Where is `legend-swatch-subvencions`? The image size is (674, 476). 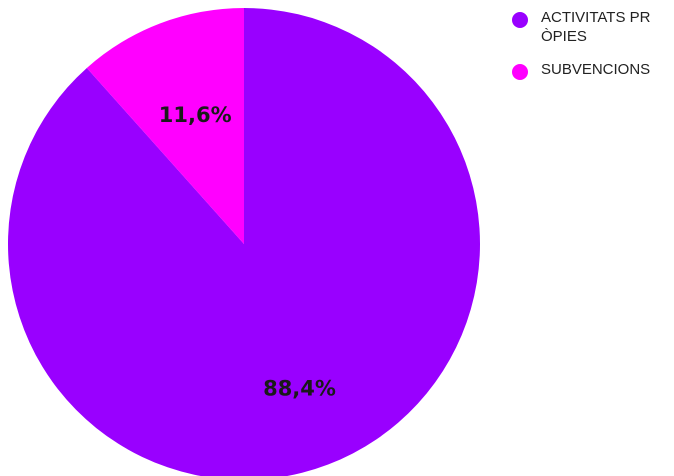 legend-swatch-subvencions is located at coordinates (520, 72).